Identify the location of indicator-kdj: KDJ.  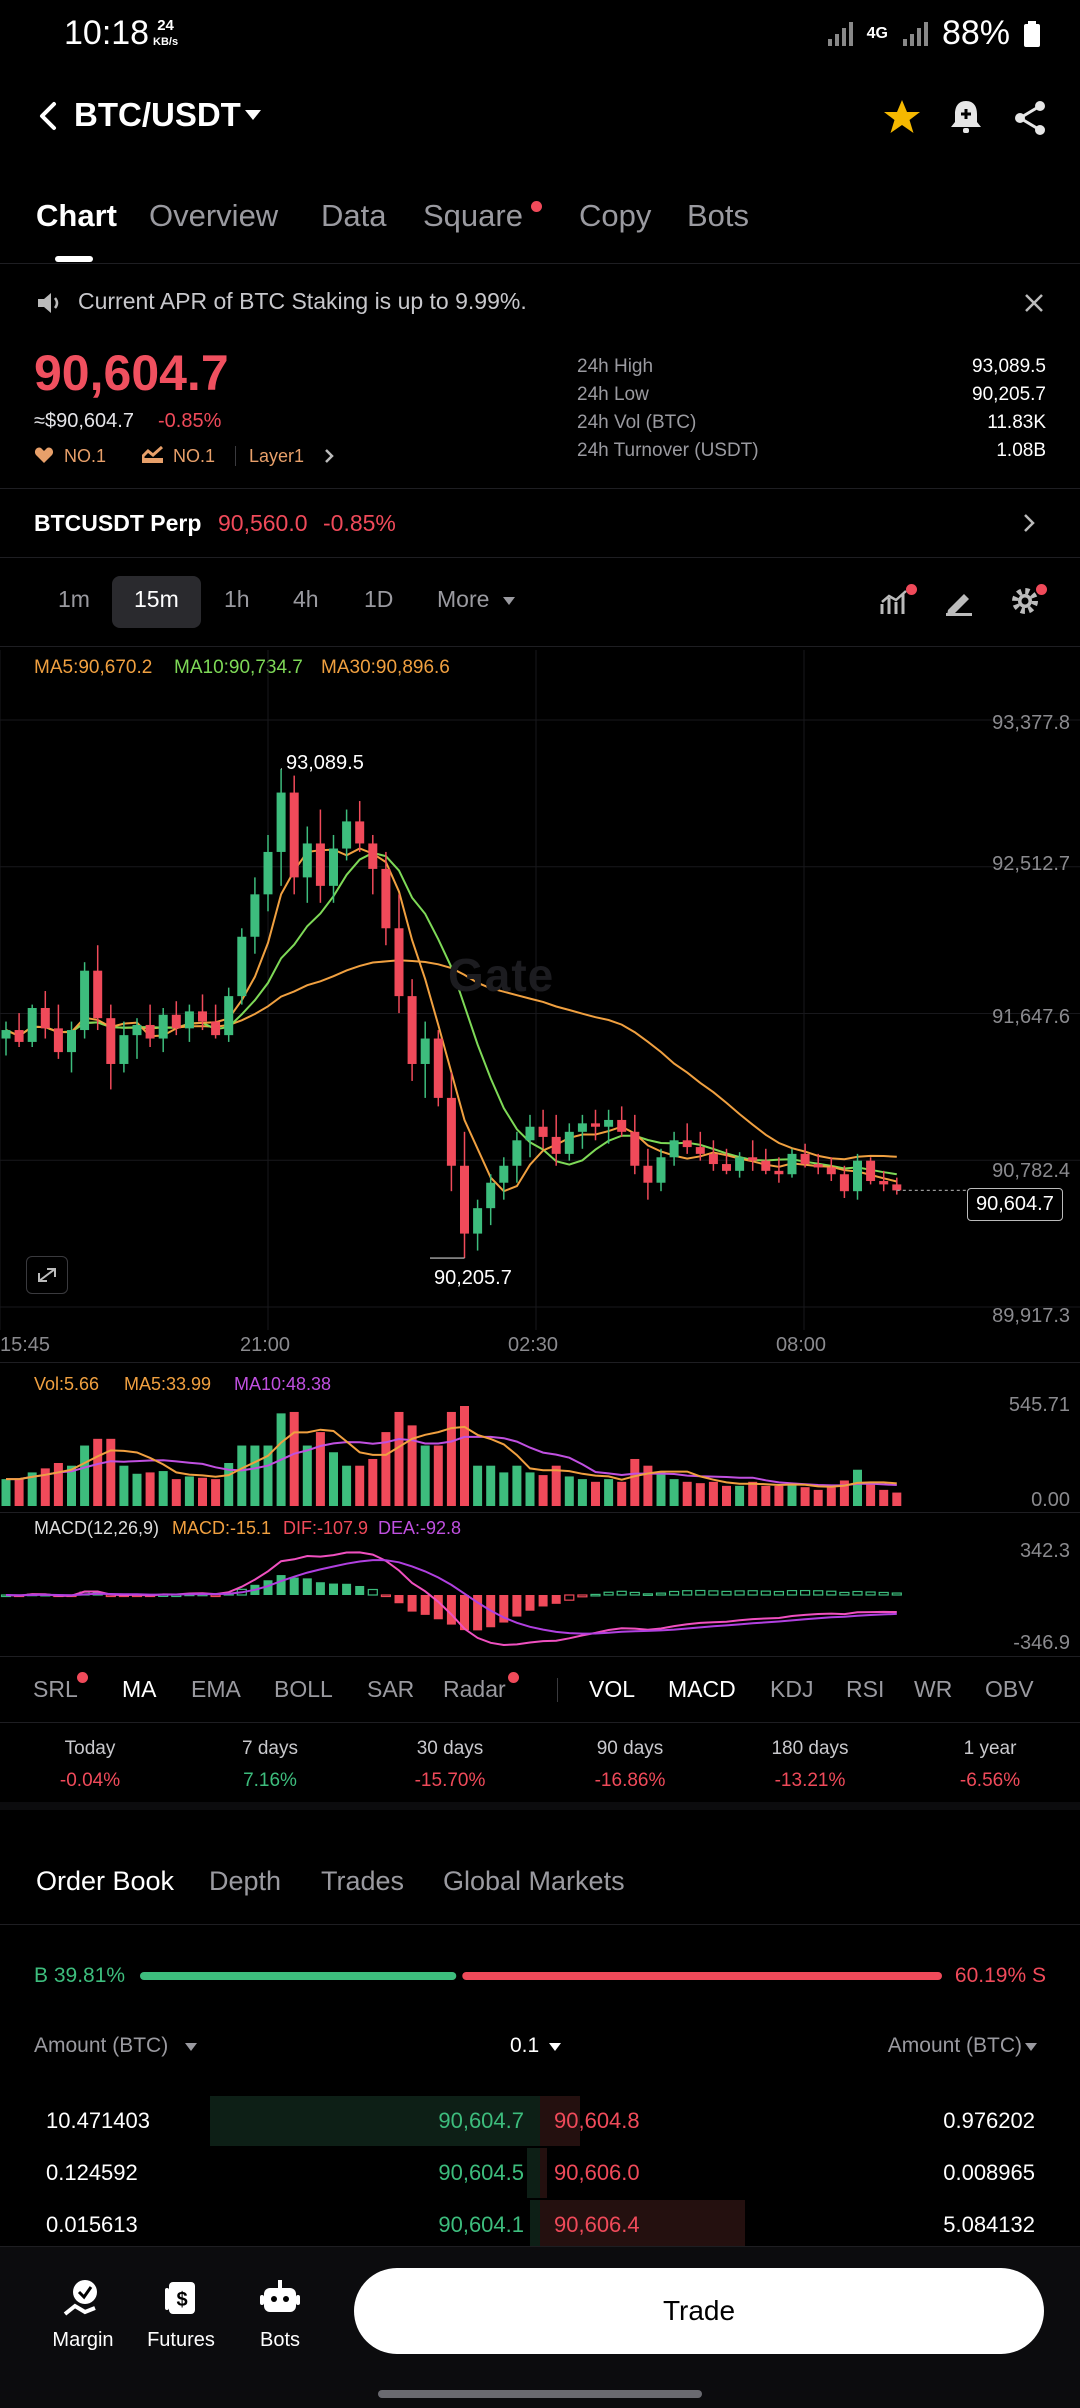
(792, 1689).